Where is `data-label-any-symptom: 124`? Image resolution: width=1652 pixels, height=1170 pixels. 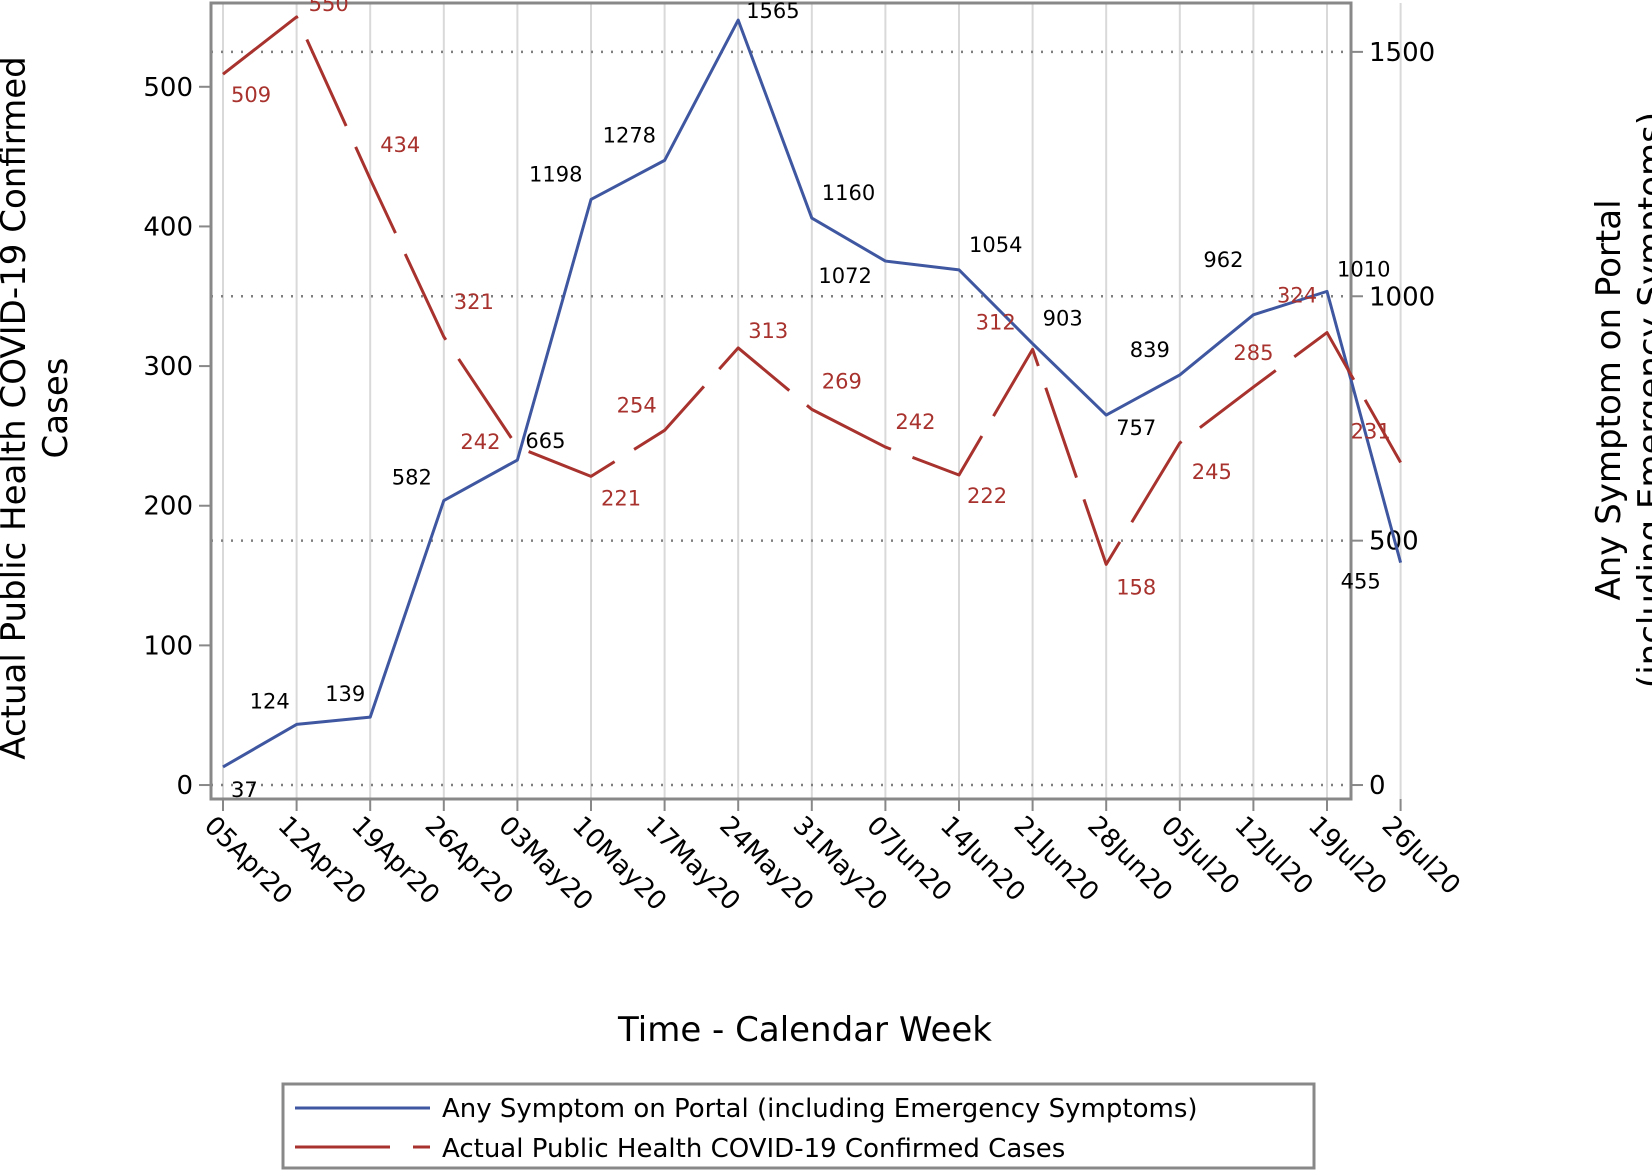
data-label-any-symptom: 124 is located at coordinates (270, 701).